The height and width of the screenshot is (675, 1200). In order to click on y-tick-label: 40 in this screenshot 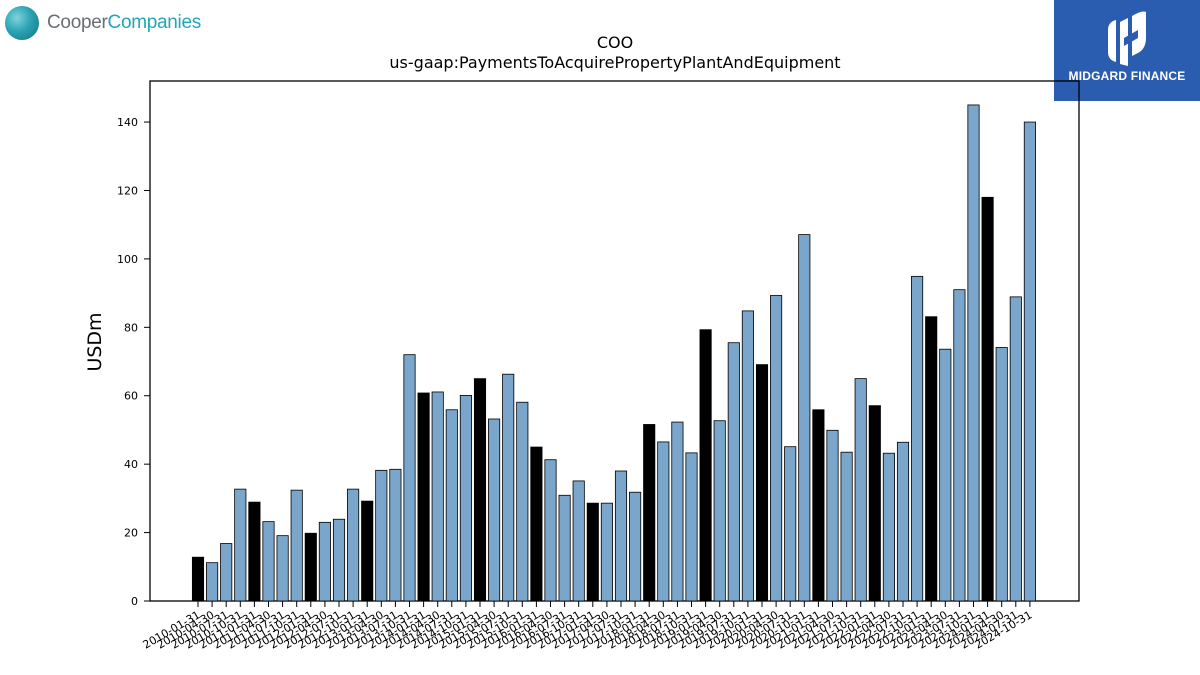, I will do `click(131, 464)`.